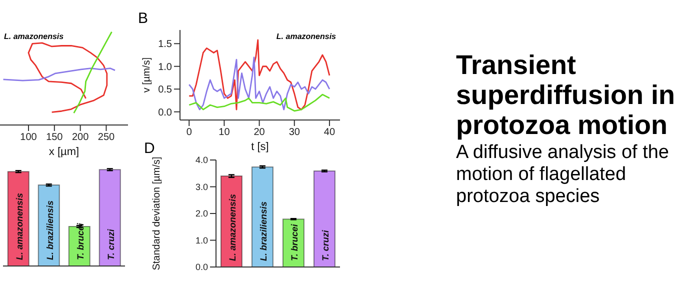 The width and height of the screenshot is (700, 300). I want to click on x-tick-label: 30, so click(294, 132).